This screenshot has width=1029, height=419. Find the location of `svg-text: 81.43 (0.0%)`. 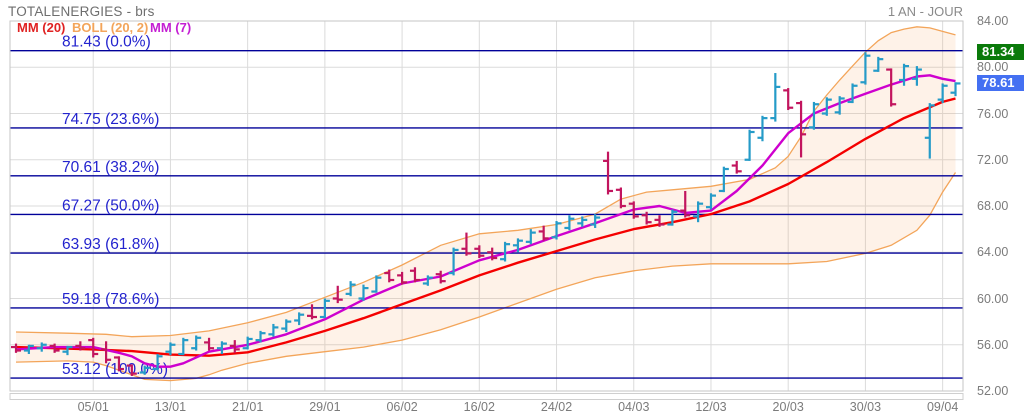

svg-text: 81.43 (0.0%) is located at coordinates (106, 42).